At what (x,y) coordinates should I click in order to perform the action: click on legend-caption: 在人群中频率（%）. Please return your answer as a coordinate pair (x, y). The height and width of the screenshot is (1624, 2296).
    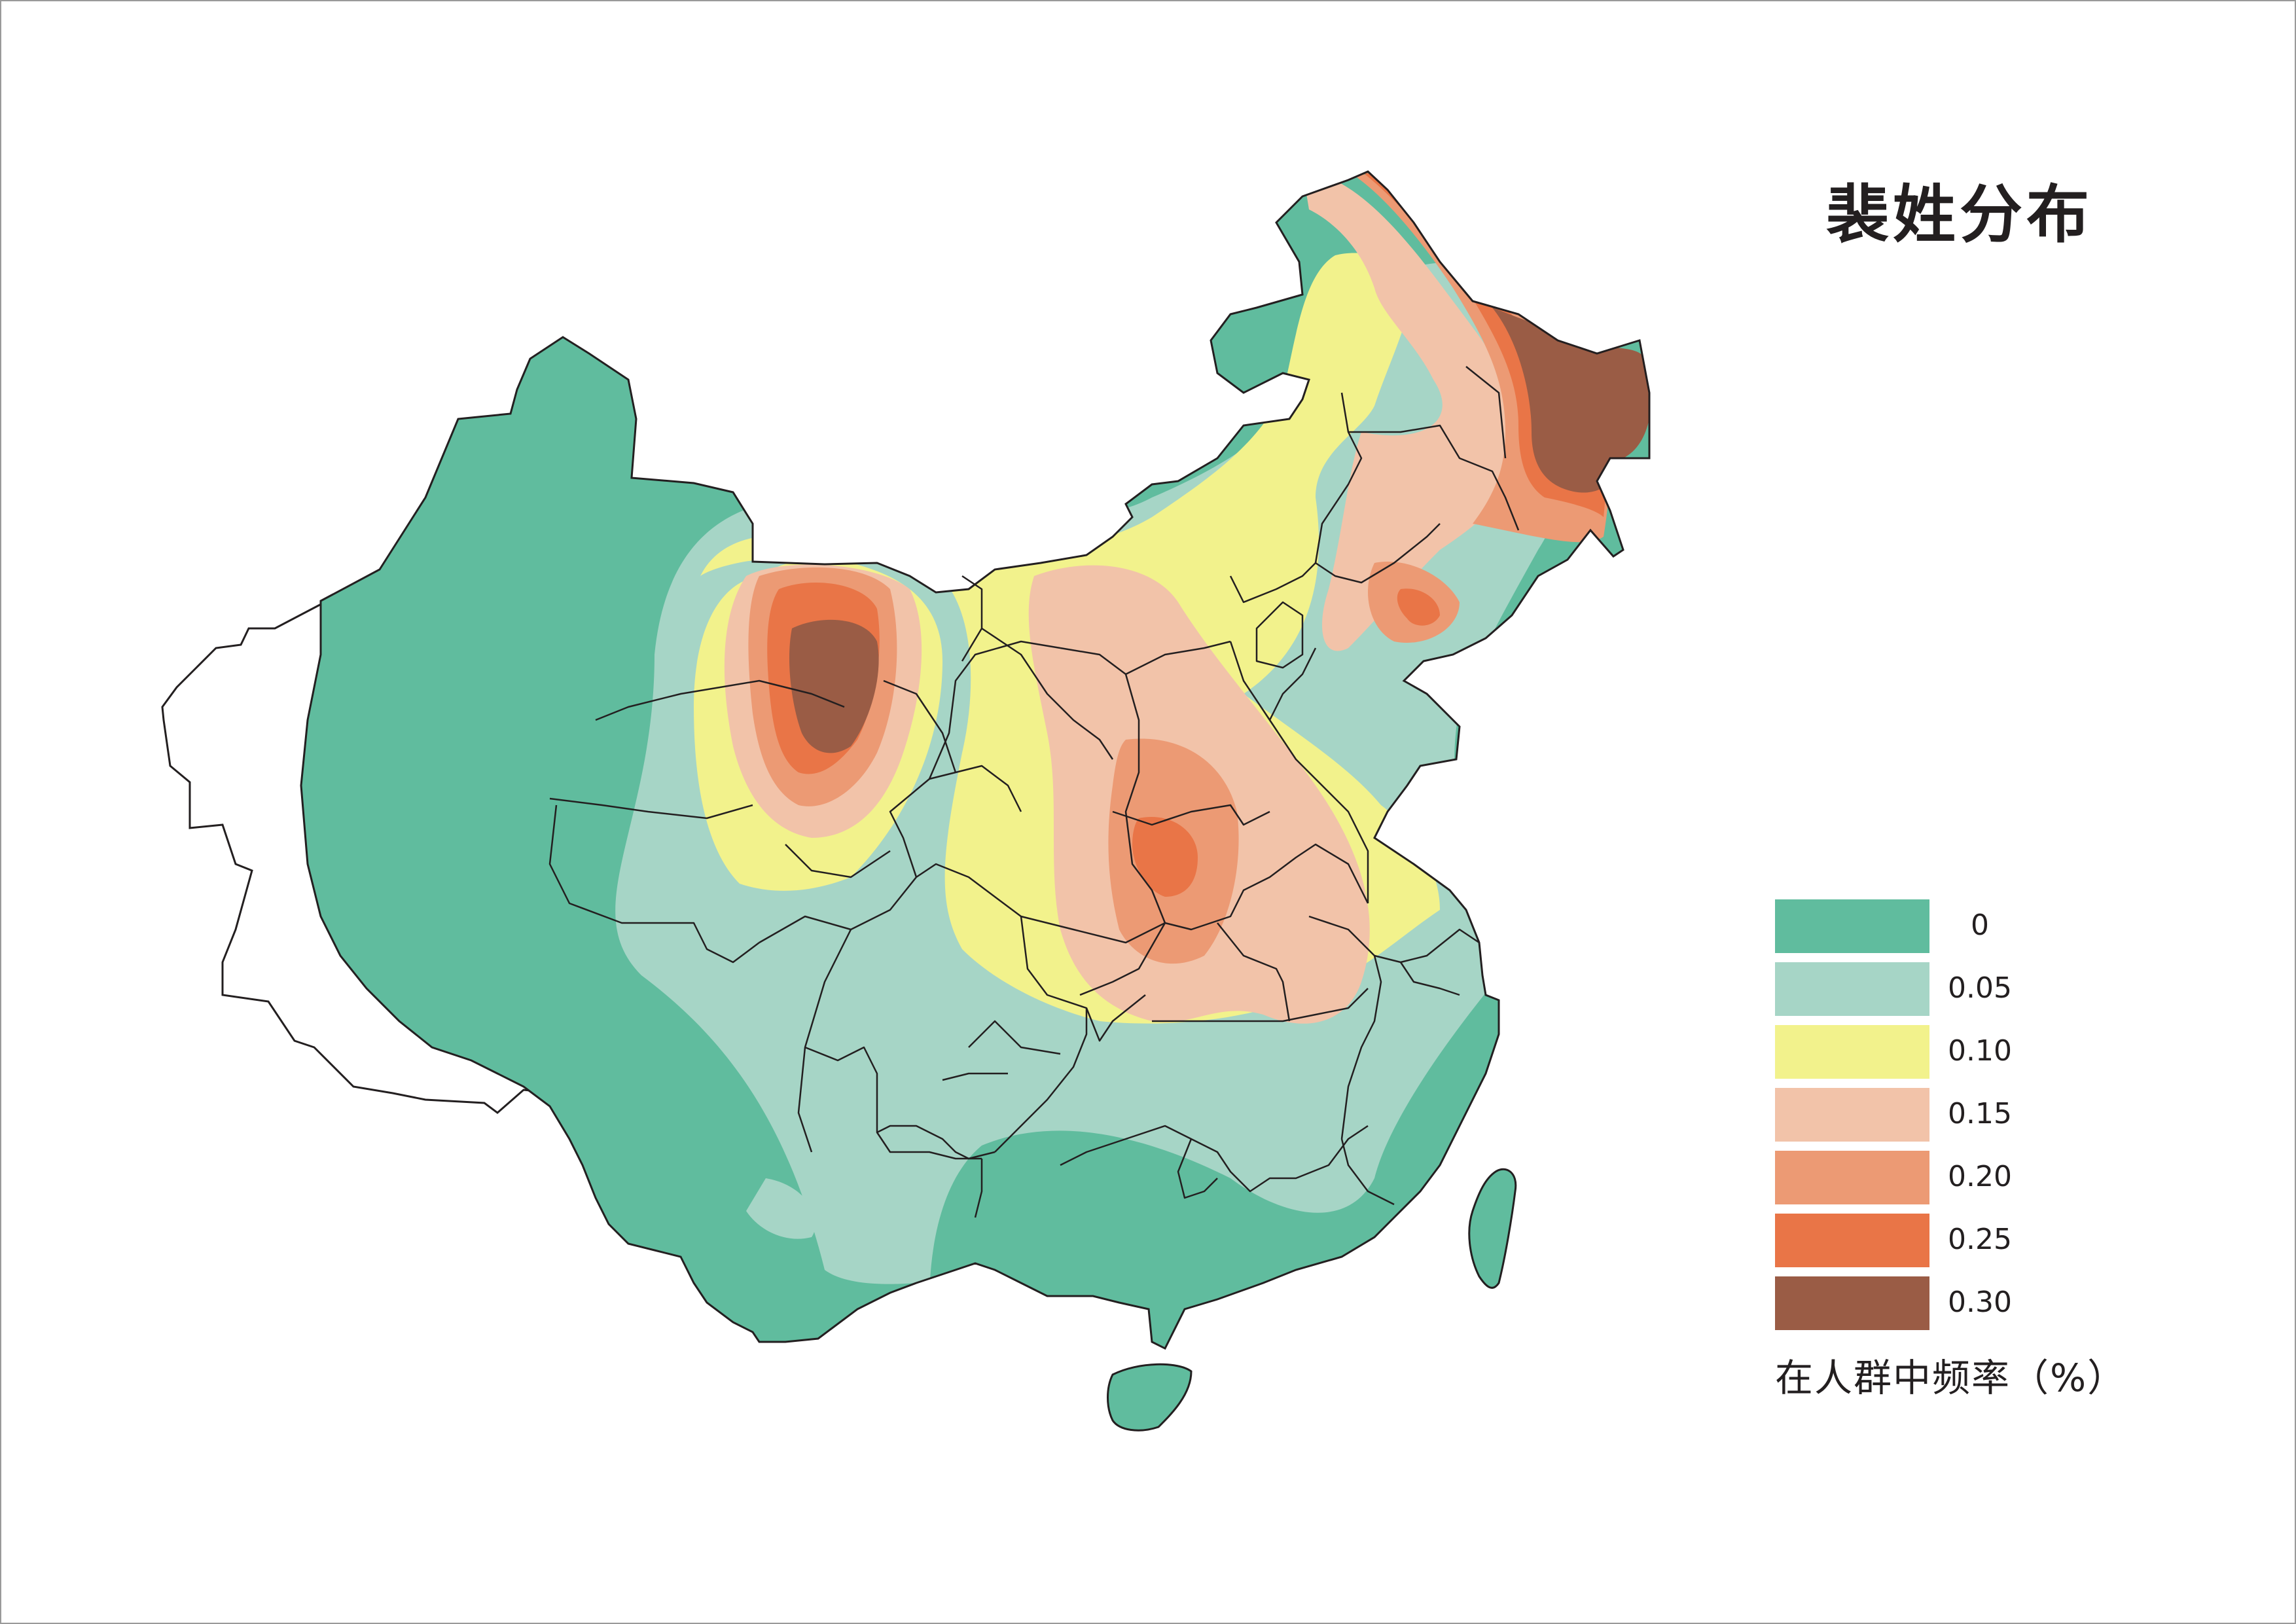
    Looking at the image, I should click on (1950, 1374).